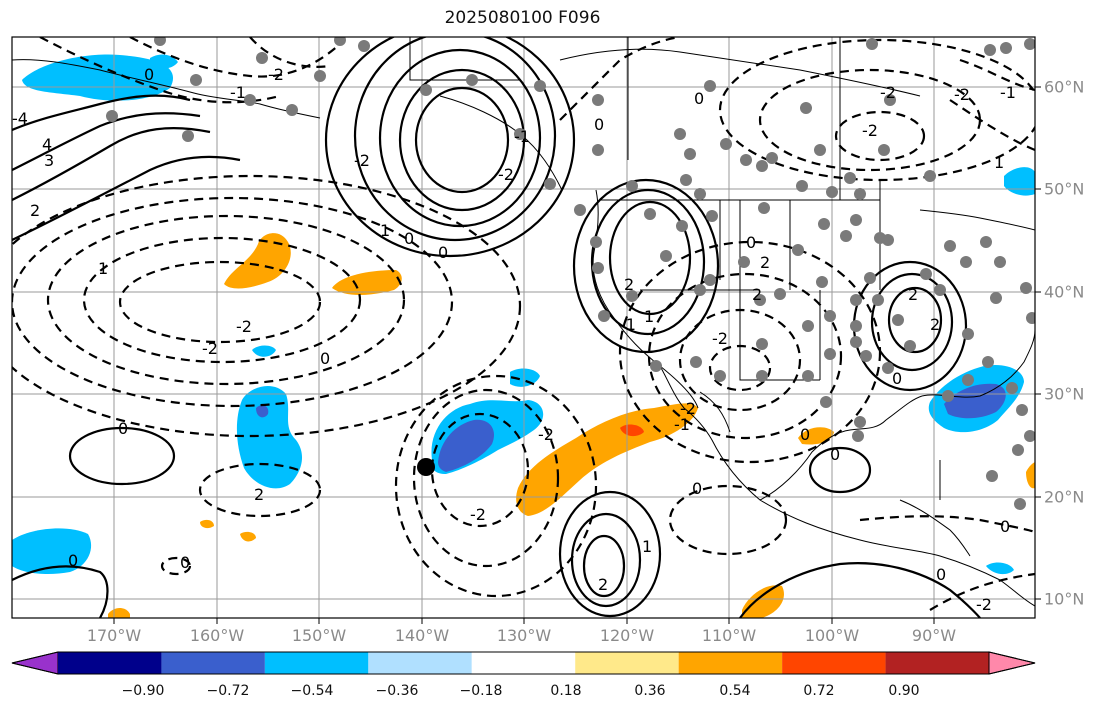 This screenshot has width=1105, height=712. What do you see at coordinates (228, 691) in the screenshot?
I see `colorbar-tick-label: −0.72` at bounding box center [228, 691].